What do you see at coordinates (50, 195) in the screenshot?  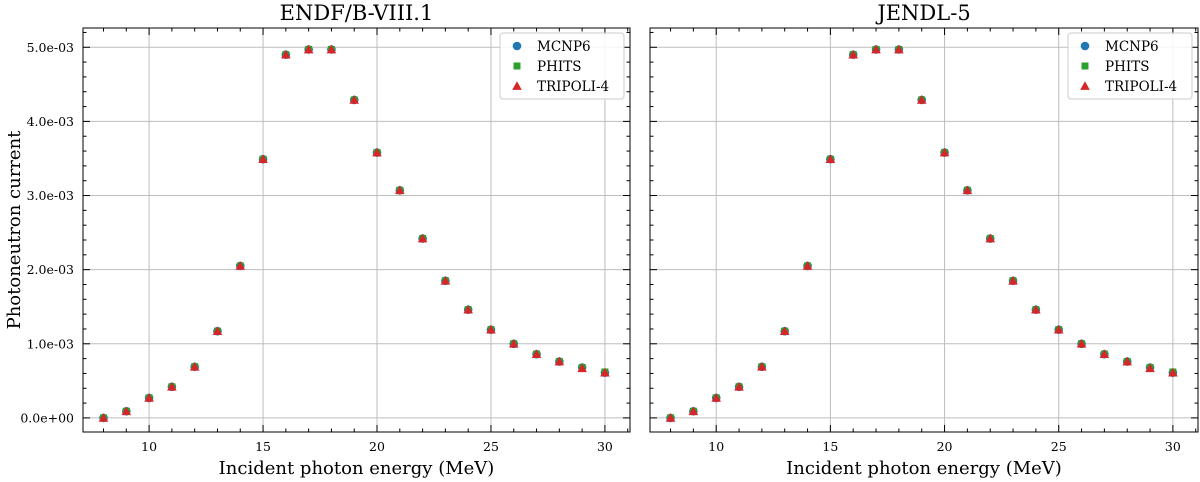 I see `y-tick-label: 3.0e-03` at bounding box center [50, 195].